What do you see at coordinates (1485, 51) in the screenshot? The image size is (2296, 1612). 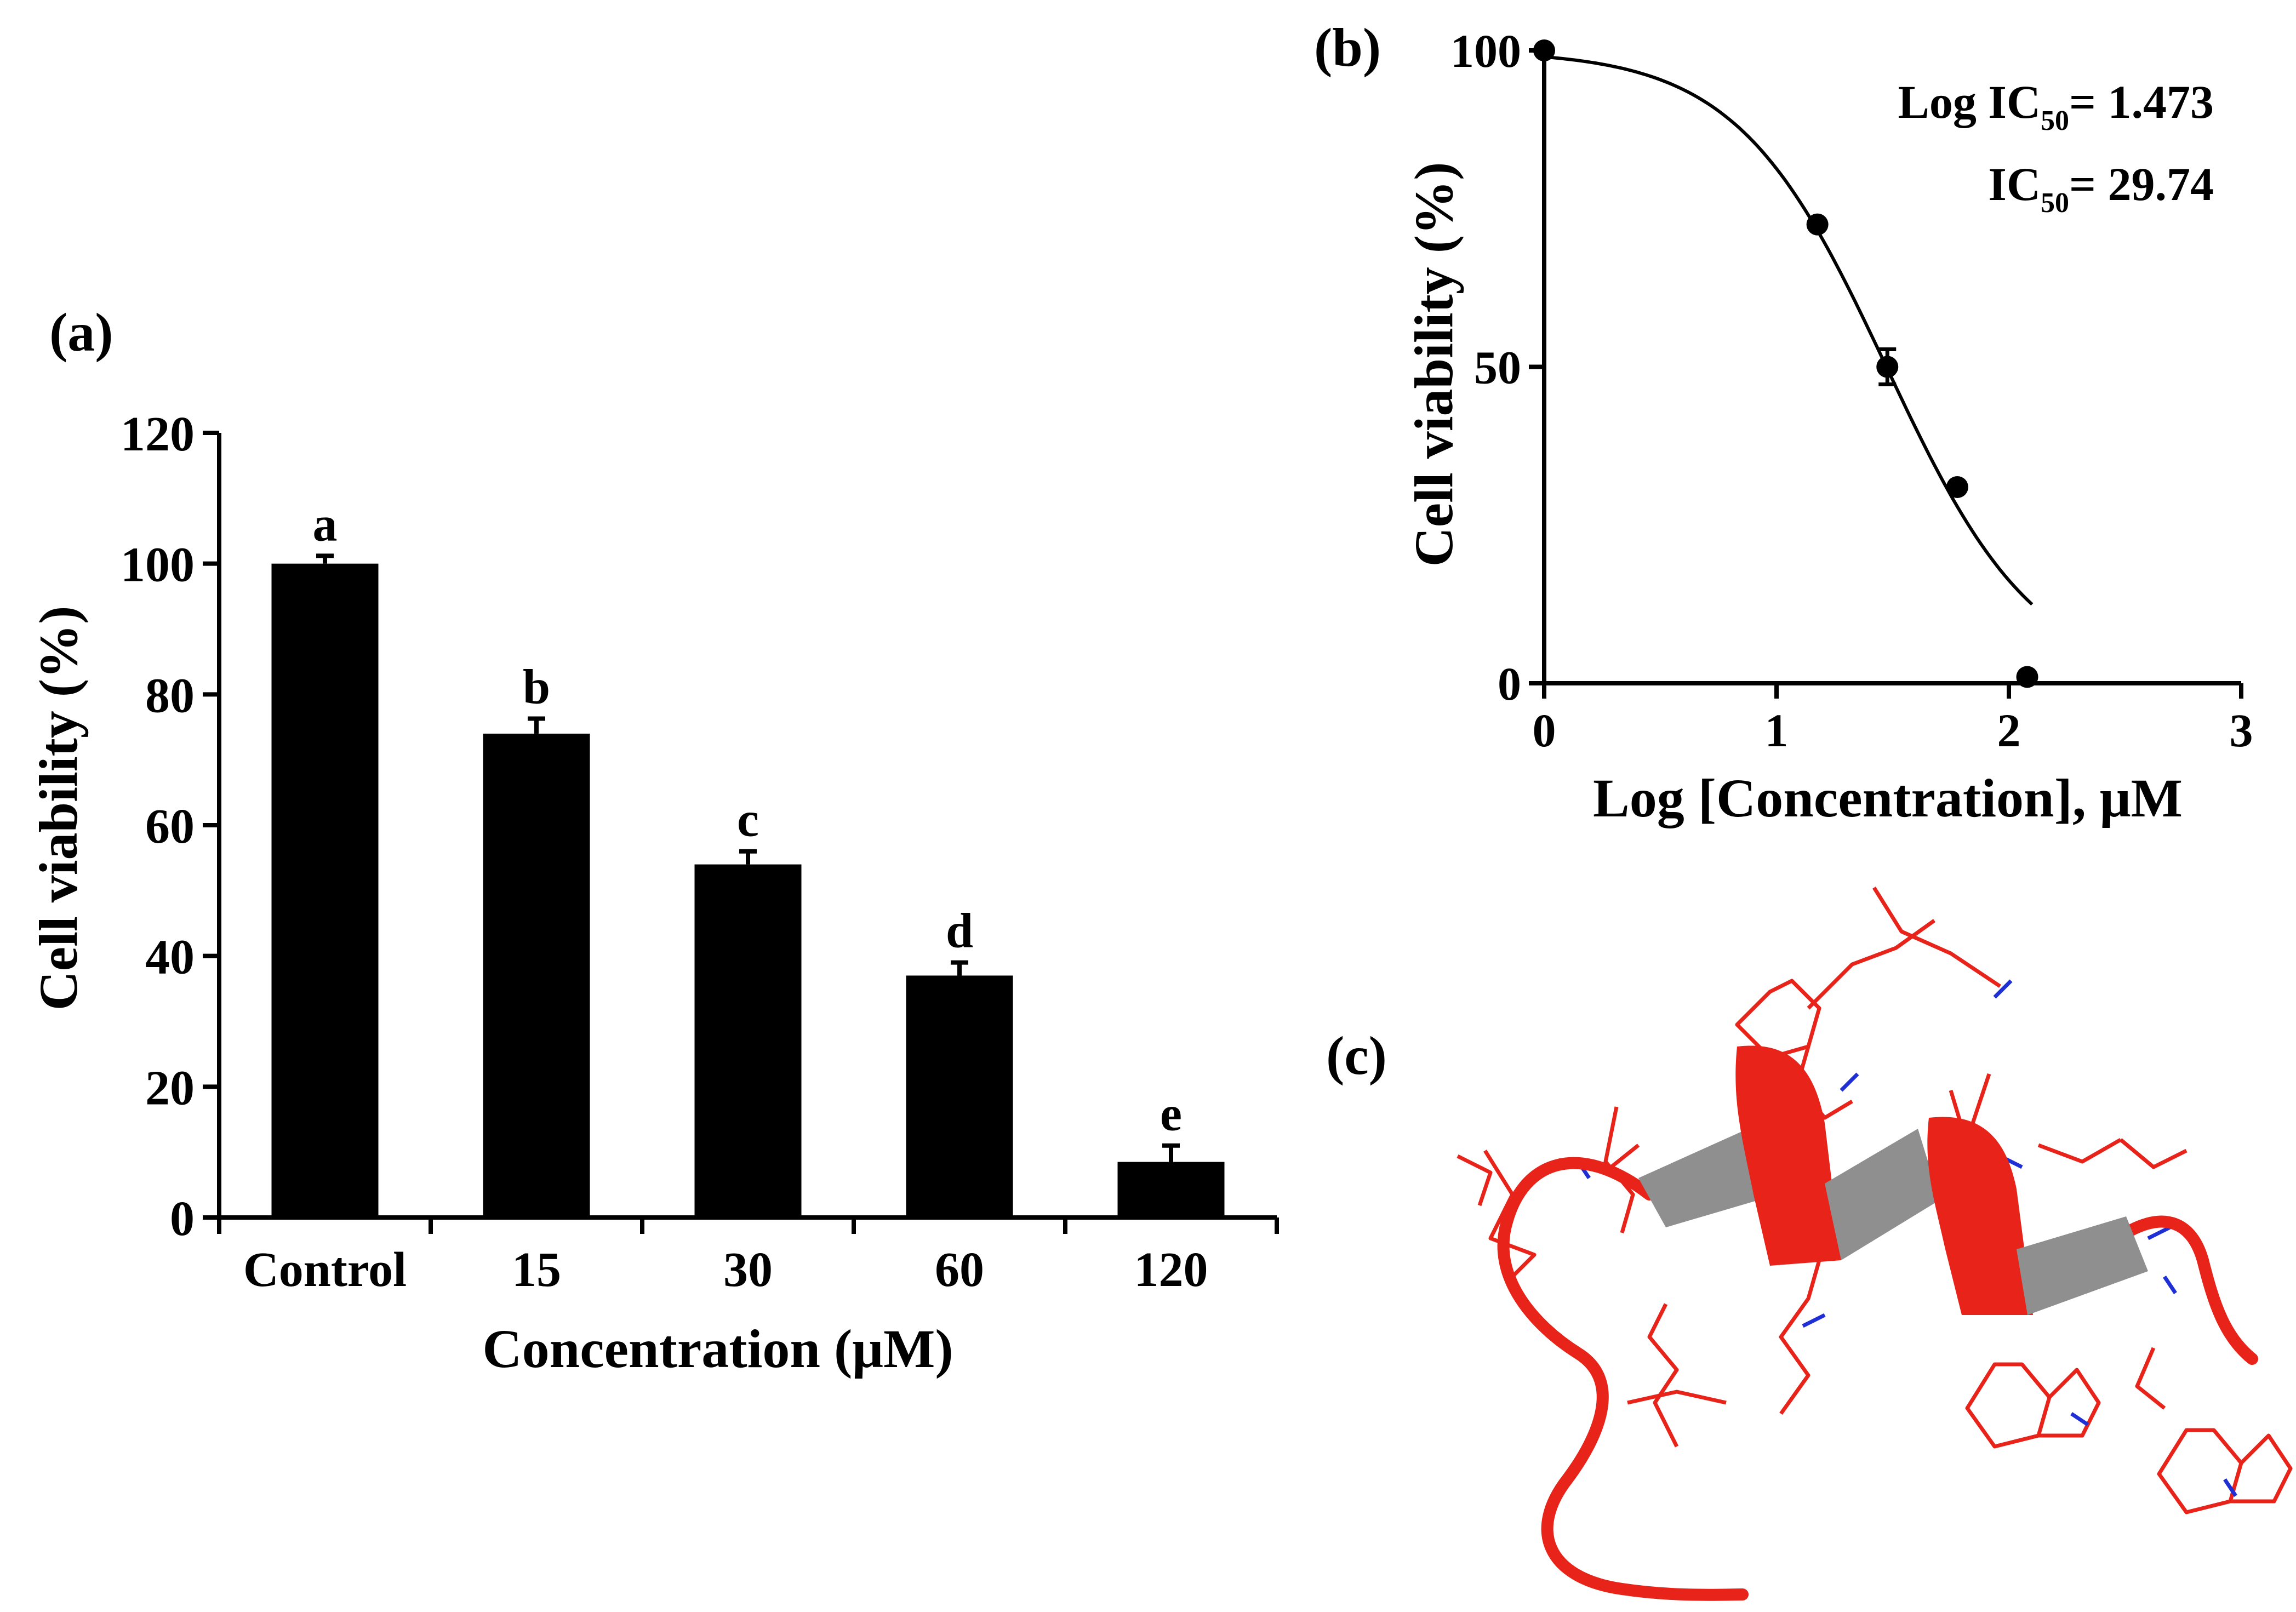 I see `panel-b-y-tick-label: 100` at bounding box center [1485, 51].